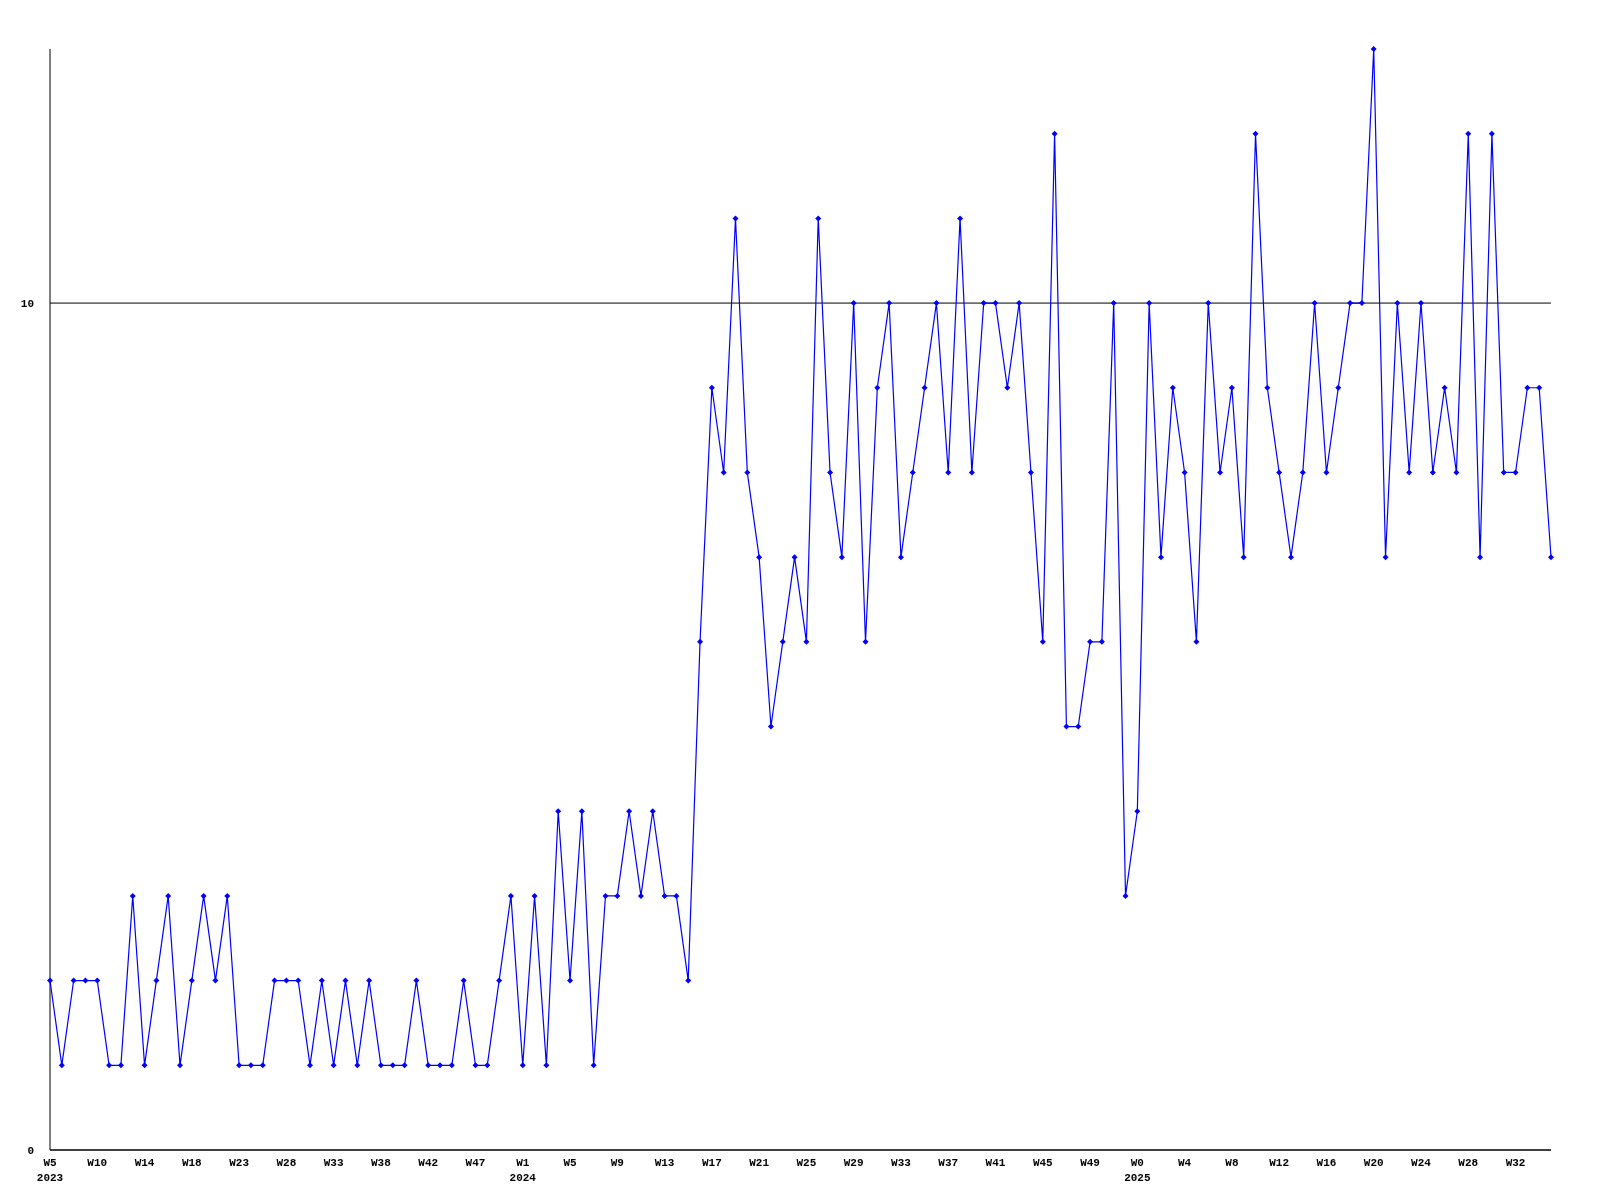 The width and height of the screenshot is (1600, 1200). I want to click on x-tick-label: W18, so click(192, 1163).